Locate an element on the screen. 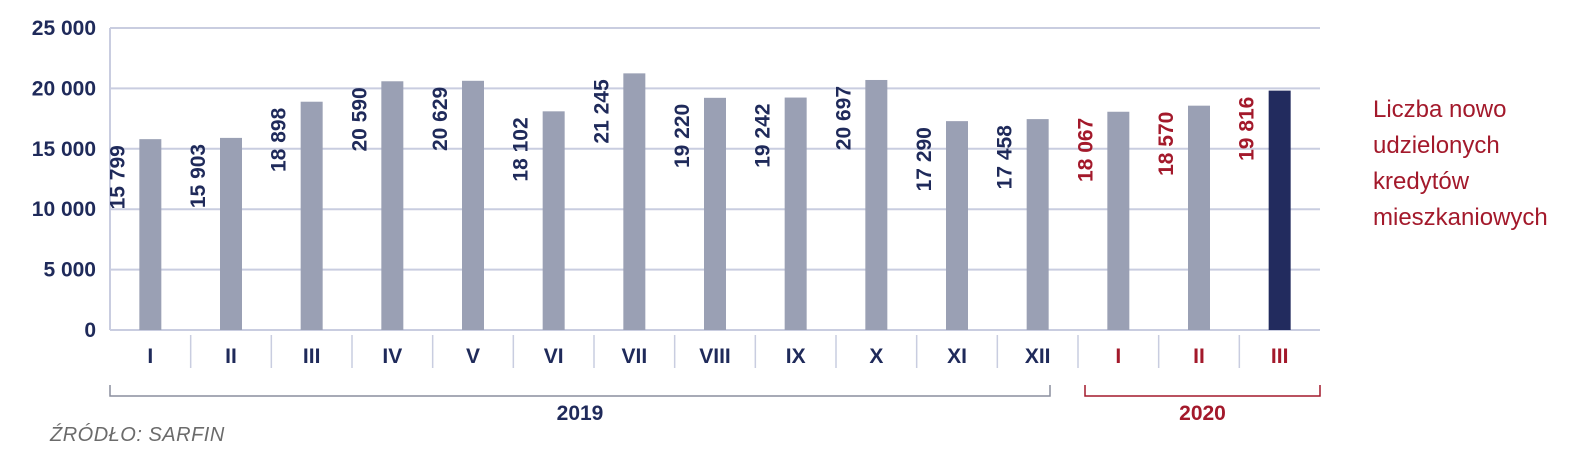 The image size is (1589, 461). data-label: 19 816 is located at coordinates (1247, 129).